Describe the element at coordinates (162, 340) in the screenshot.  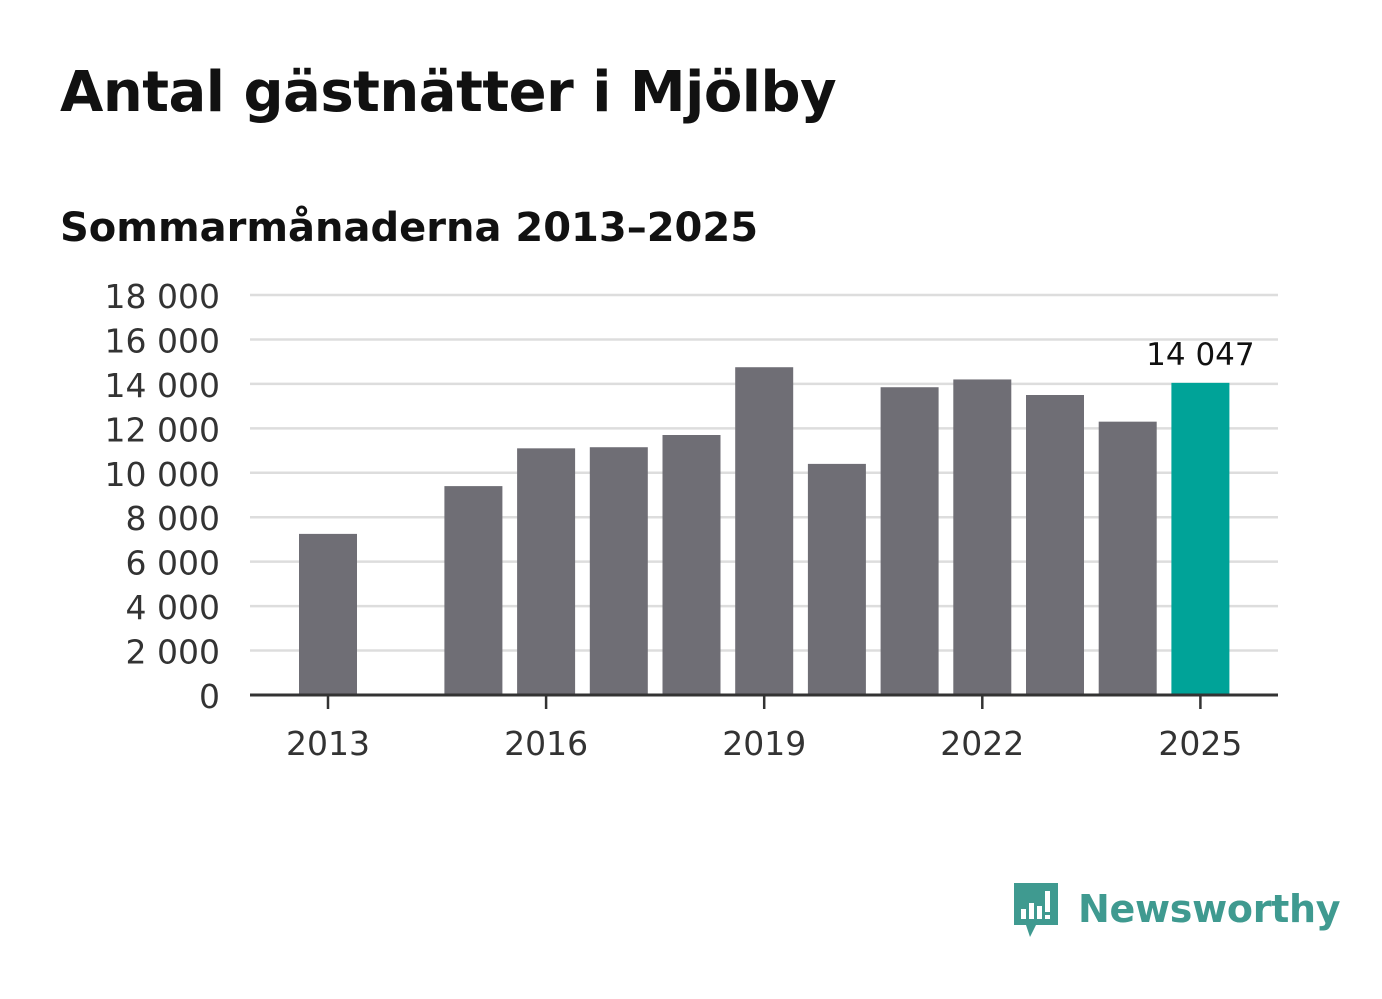
I see `y-tick-label: 16 000` at that location.